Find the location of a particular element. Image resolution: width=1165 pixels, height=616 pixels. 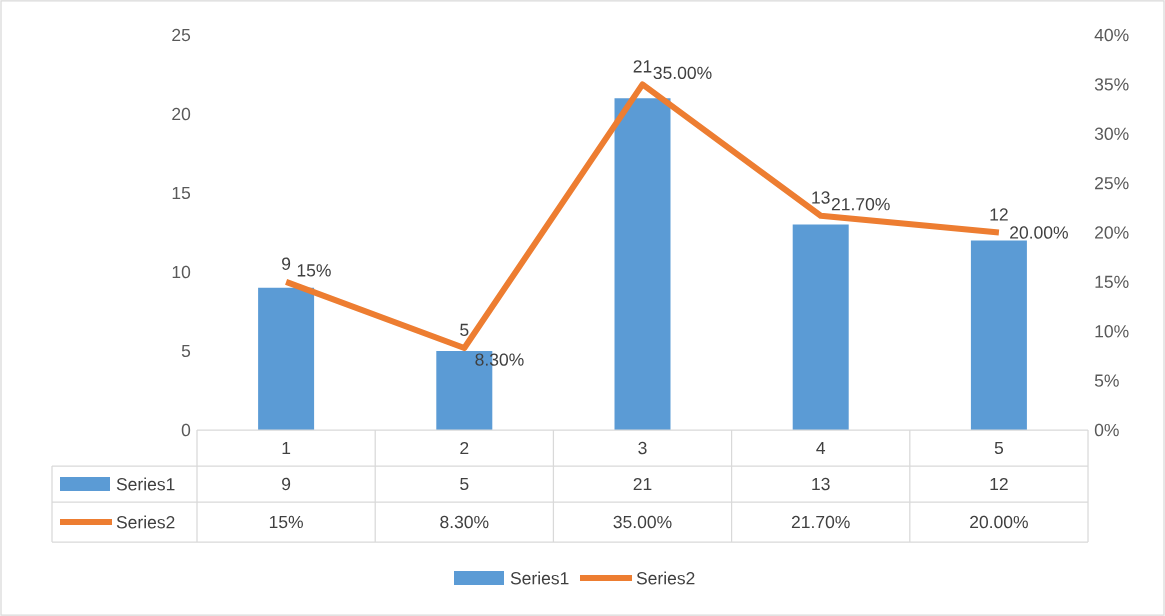

data-label: 20.00% is located at coordinates (999, 522).